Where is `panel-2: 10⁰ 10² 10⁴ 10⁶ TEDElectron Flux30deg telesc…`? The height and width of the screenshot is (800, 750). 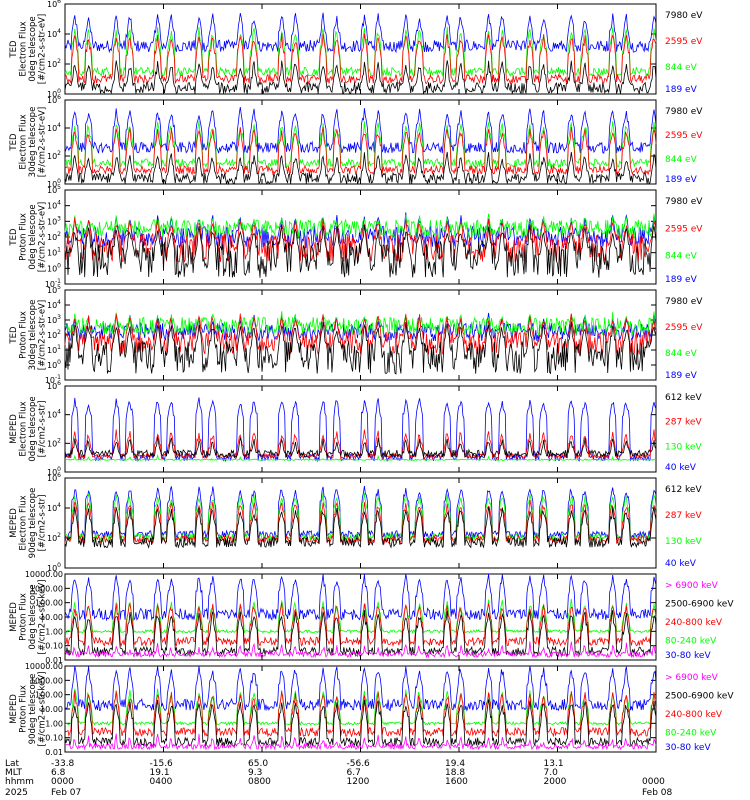
panel-2: 10⁰ 10² 10⁴ 10⁶ TEDElectron Flux30deg telesc… is located at coordinates (356, 141).